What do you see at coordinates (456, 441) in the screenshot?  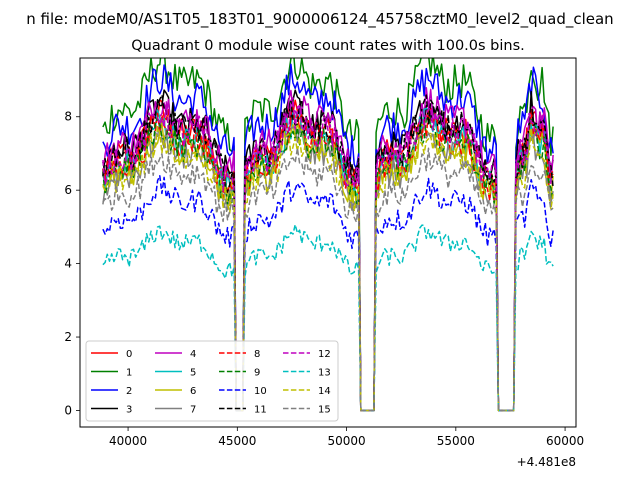 I see `x-tick-label: 55000` at bounding box center [456, 441].